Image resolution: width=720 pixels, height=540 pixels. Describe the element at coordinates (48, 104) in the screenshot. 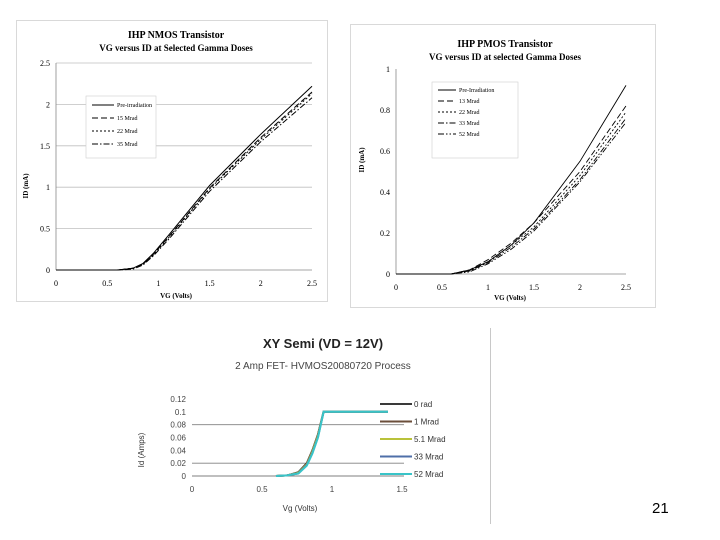

I see `nmos-ytick-label: 2` at that location.